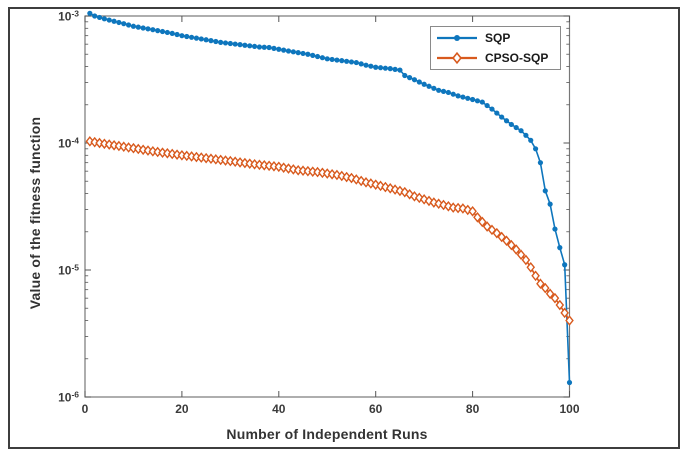  I want to click on legend-label-sqp: SQP, so click(498, 38).